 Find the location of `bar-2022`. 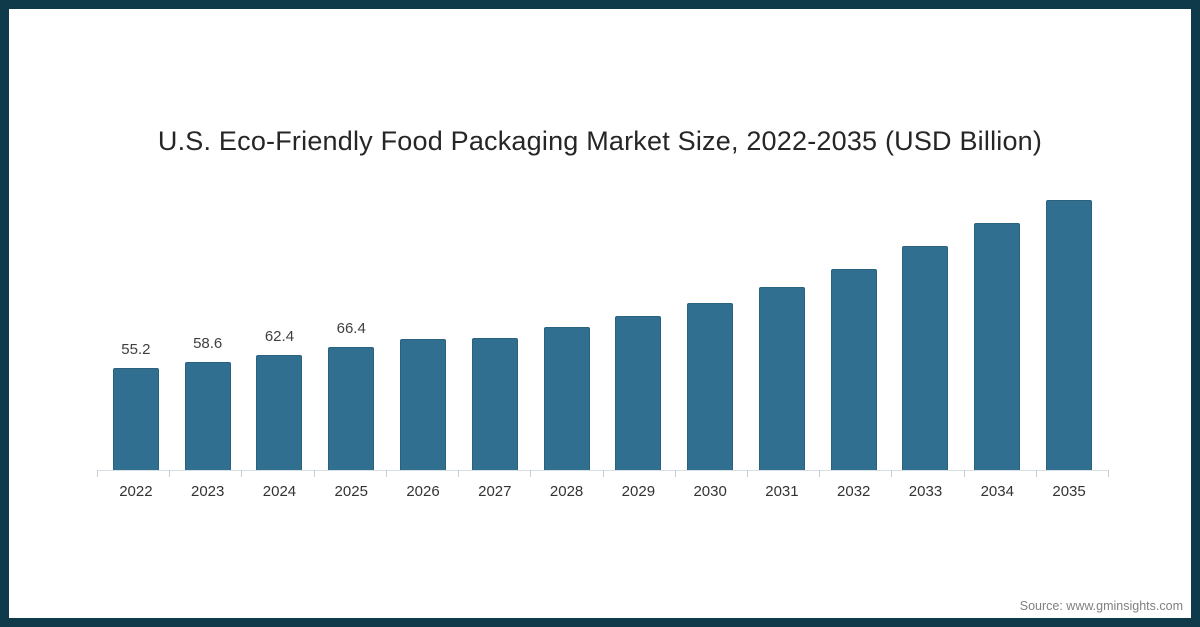

bar-2022 is located at coordinates (135, 418).